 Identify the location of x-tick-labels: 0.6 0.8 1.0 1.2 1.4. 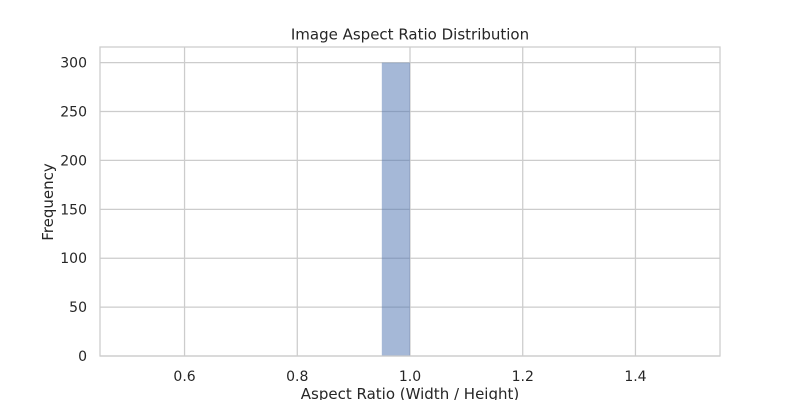
(409, 377).